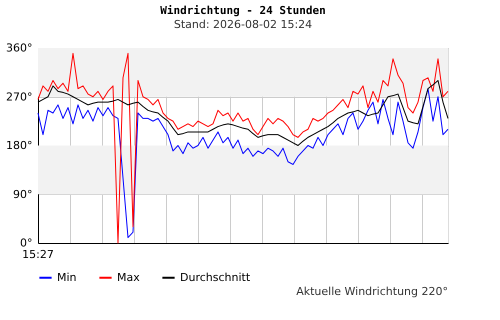 This screenshot has height=320, width=500. Describe the element at coordinates (243, 24) in the screenshot. I see `chart-subtitle: Stand: 2026-08-02 15:24` at that location.